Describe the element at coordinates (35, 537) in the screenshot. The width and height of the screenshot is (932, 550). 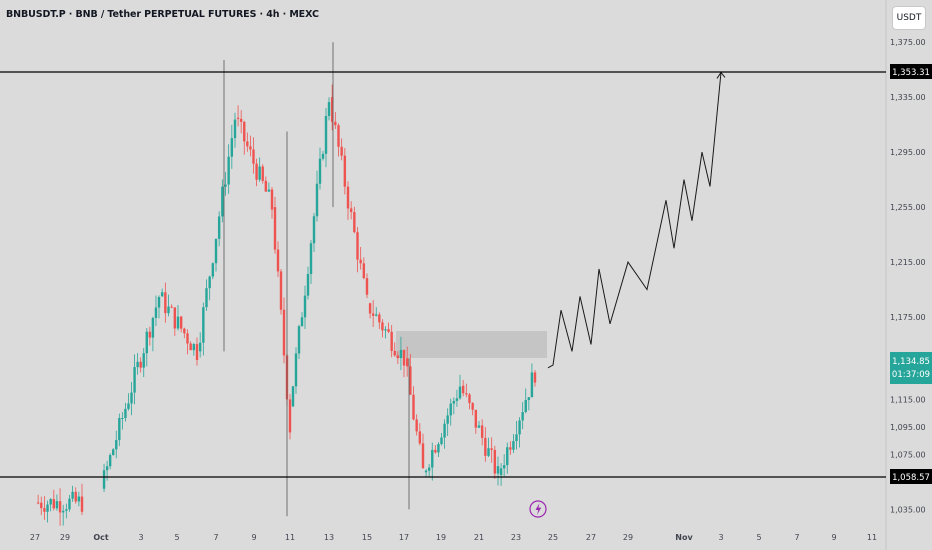
I see `time-tick-label: 27` at that location.